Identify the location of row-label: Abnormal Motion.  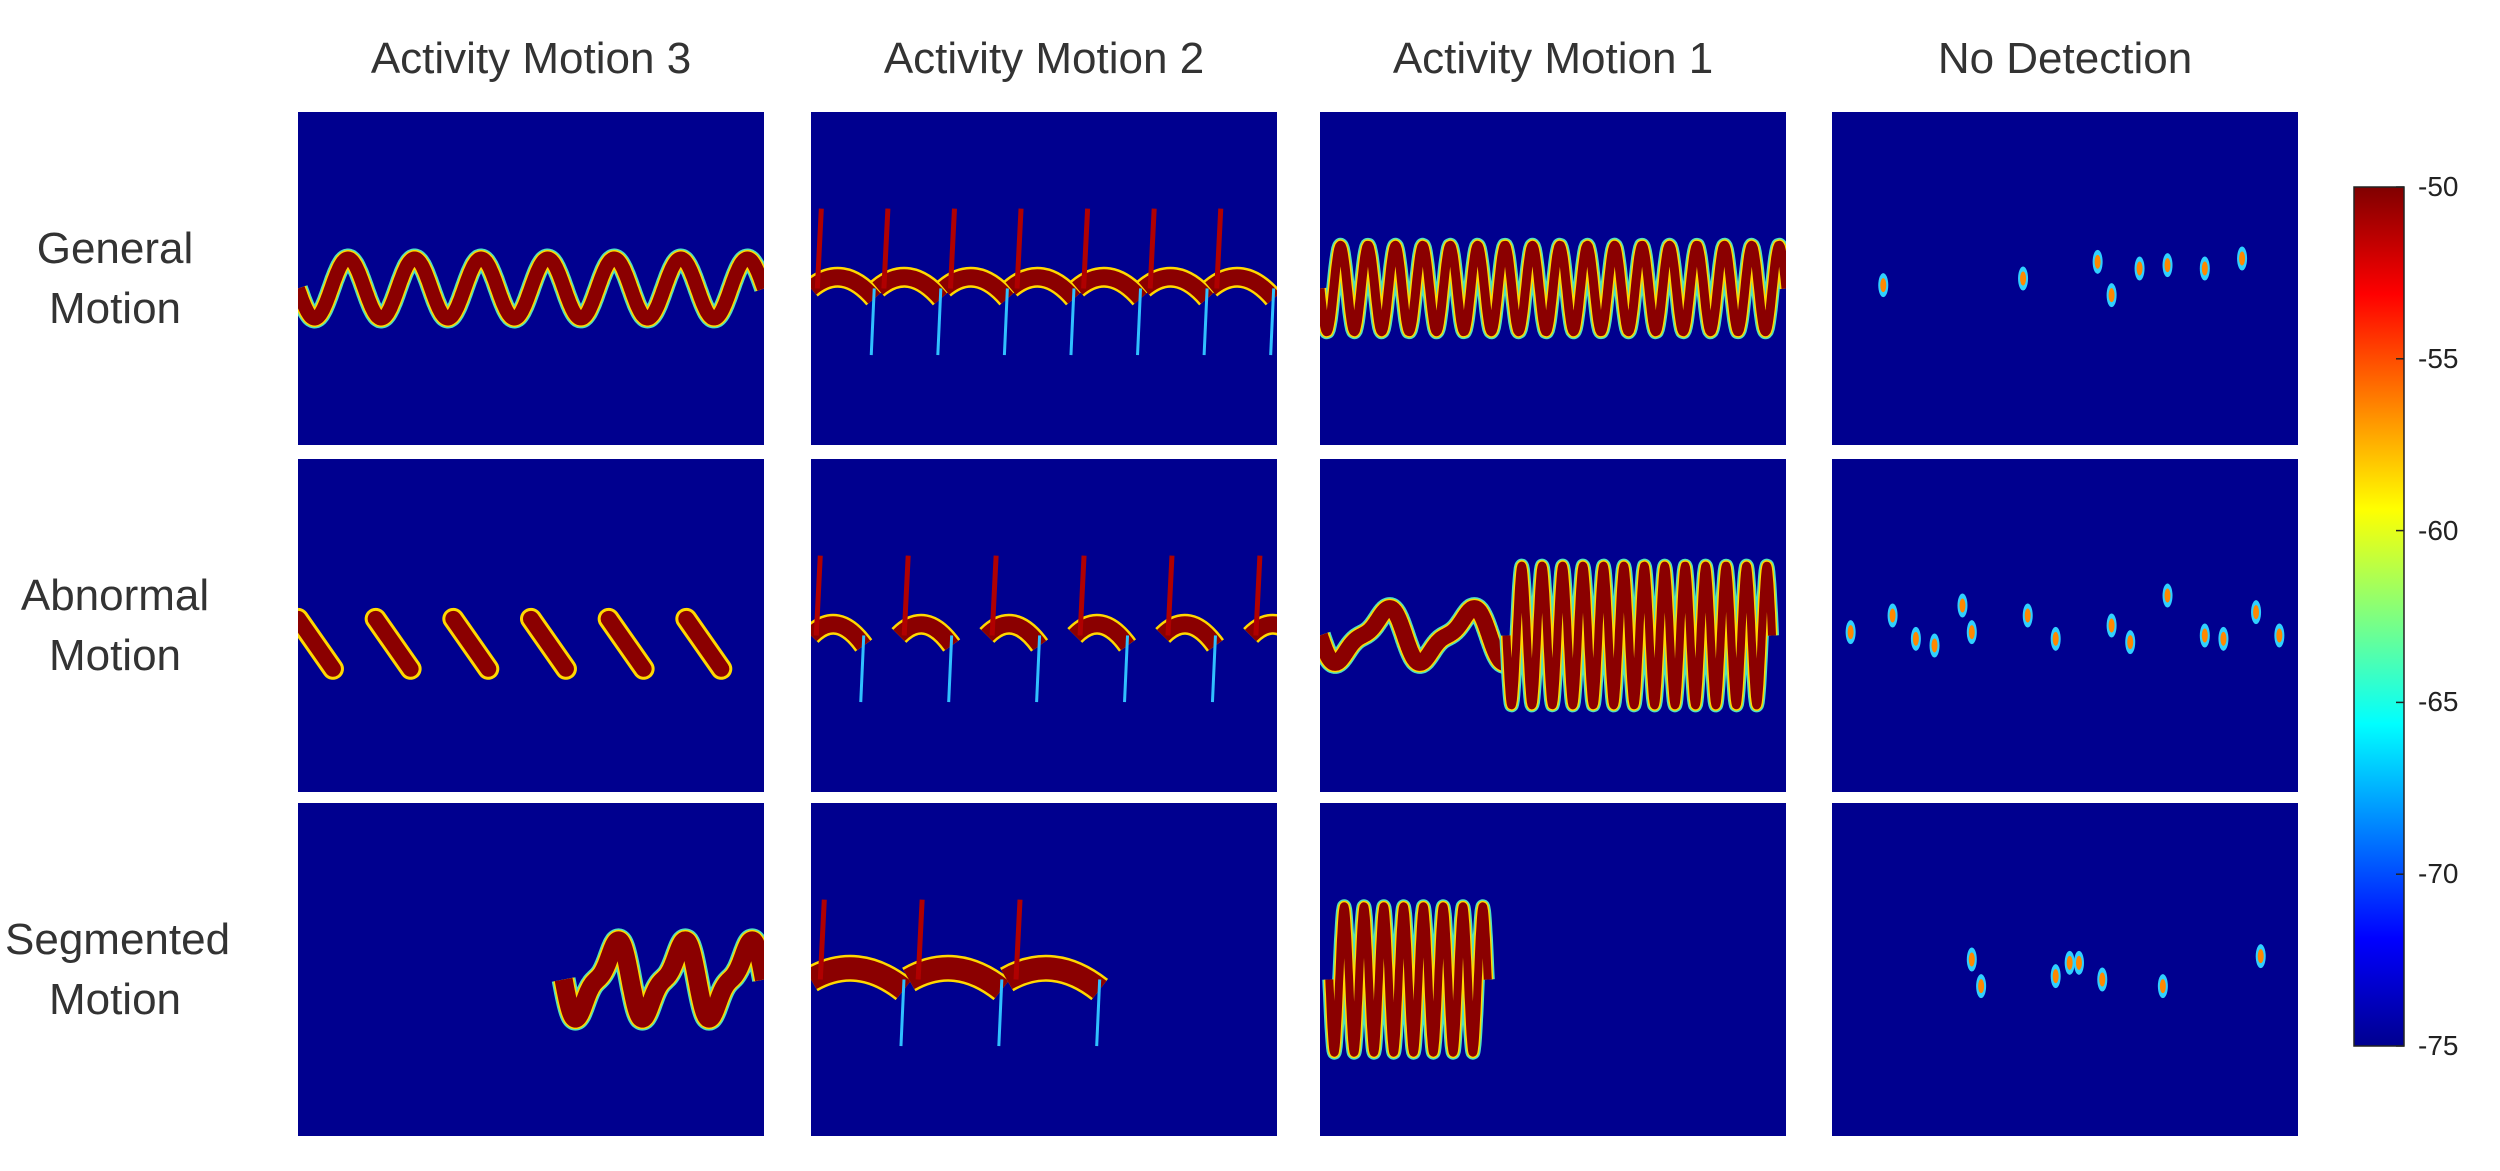
(115, 625).